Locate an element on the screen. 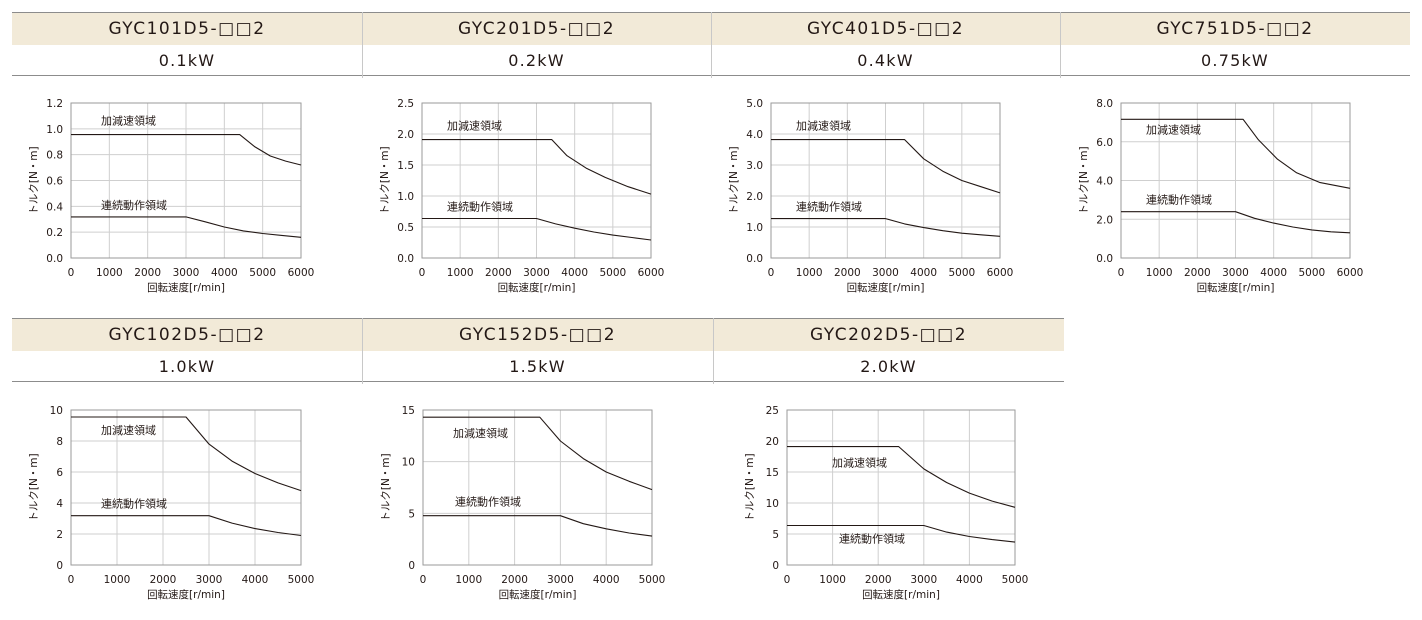 The image size is (1422, 620). model-cell: GYC152D5-□□2 1.5kW is located at coordinates (537, 351).